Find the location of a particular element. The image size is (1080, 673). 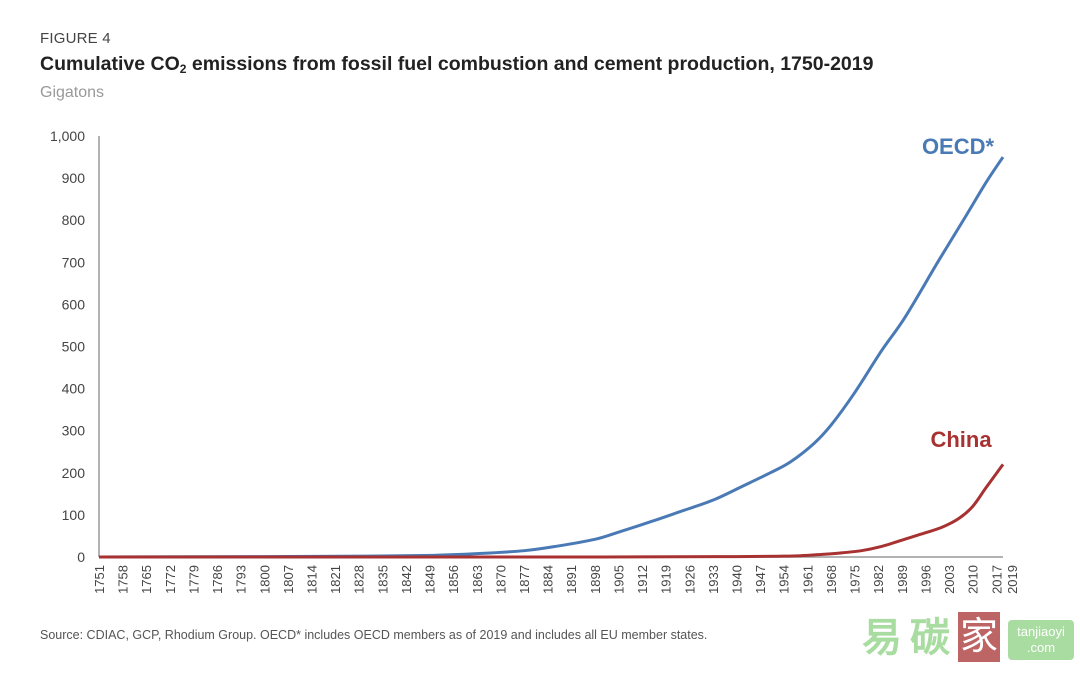

x-tick-label: 1765 is located at coordinates (146, 579).